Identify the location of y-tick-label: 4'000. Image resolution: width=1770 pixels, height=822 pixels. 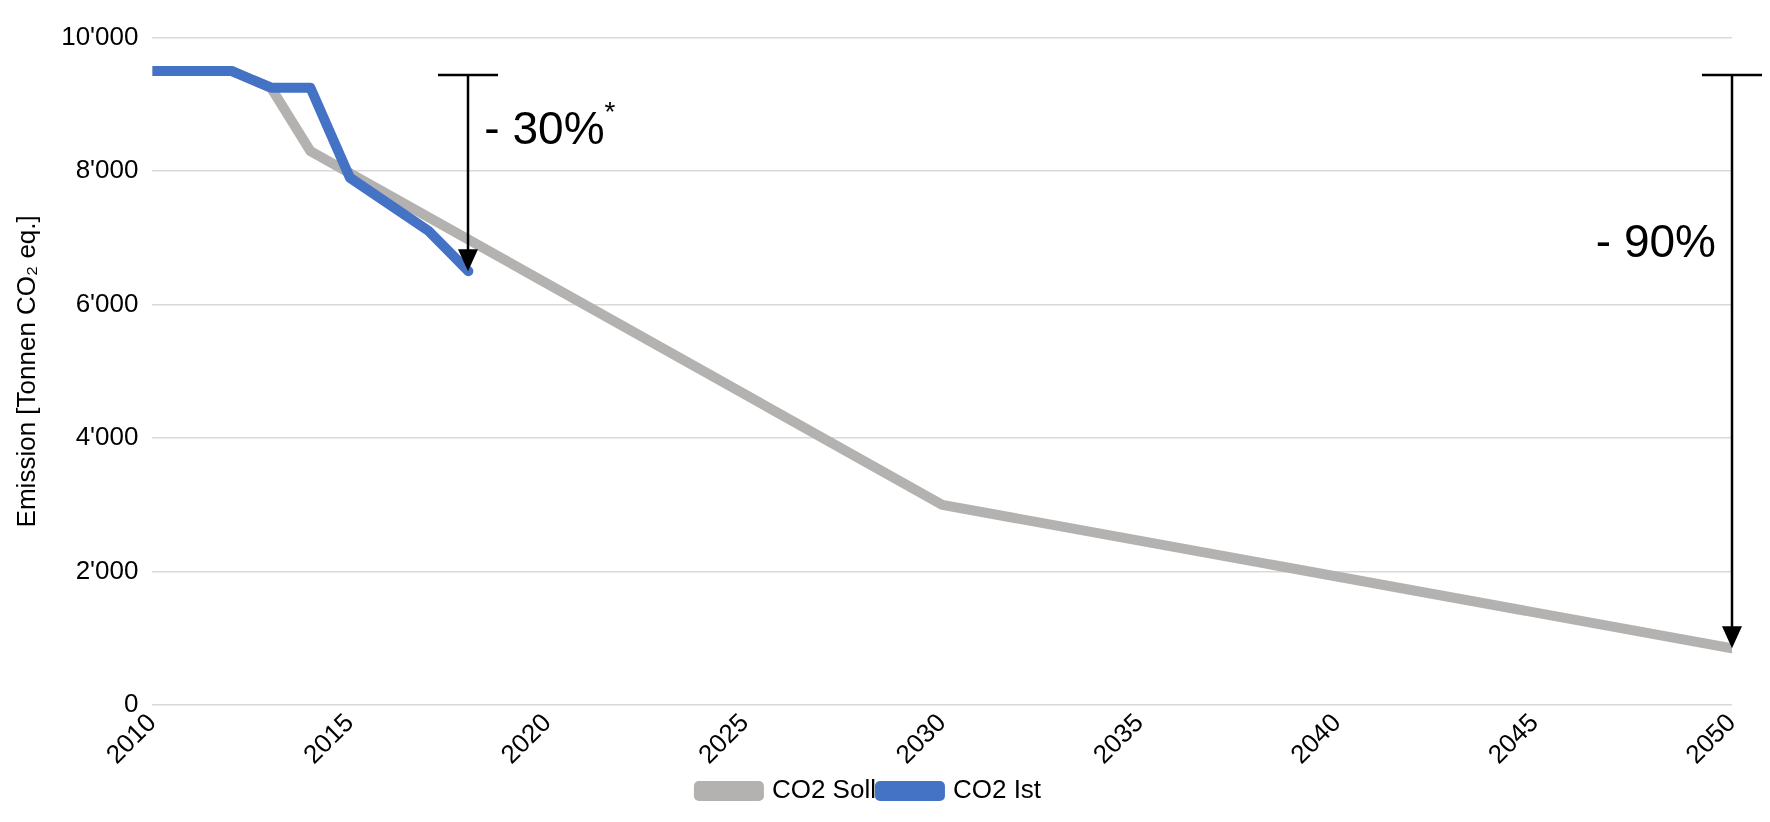
(107, 436).